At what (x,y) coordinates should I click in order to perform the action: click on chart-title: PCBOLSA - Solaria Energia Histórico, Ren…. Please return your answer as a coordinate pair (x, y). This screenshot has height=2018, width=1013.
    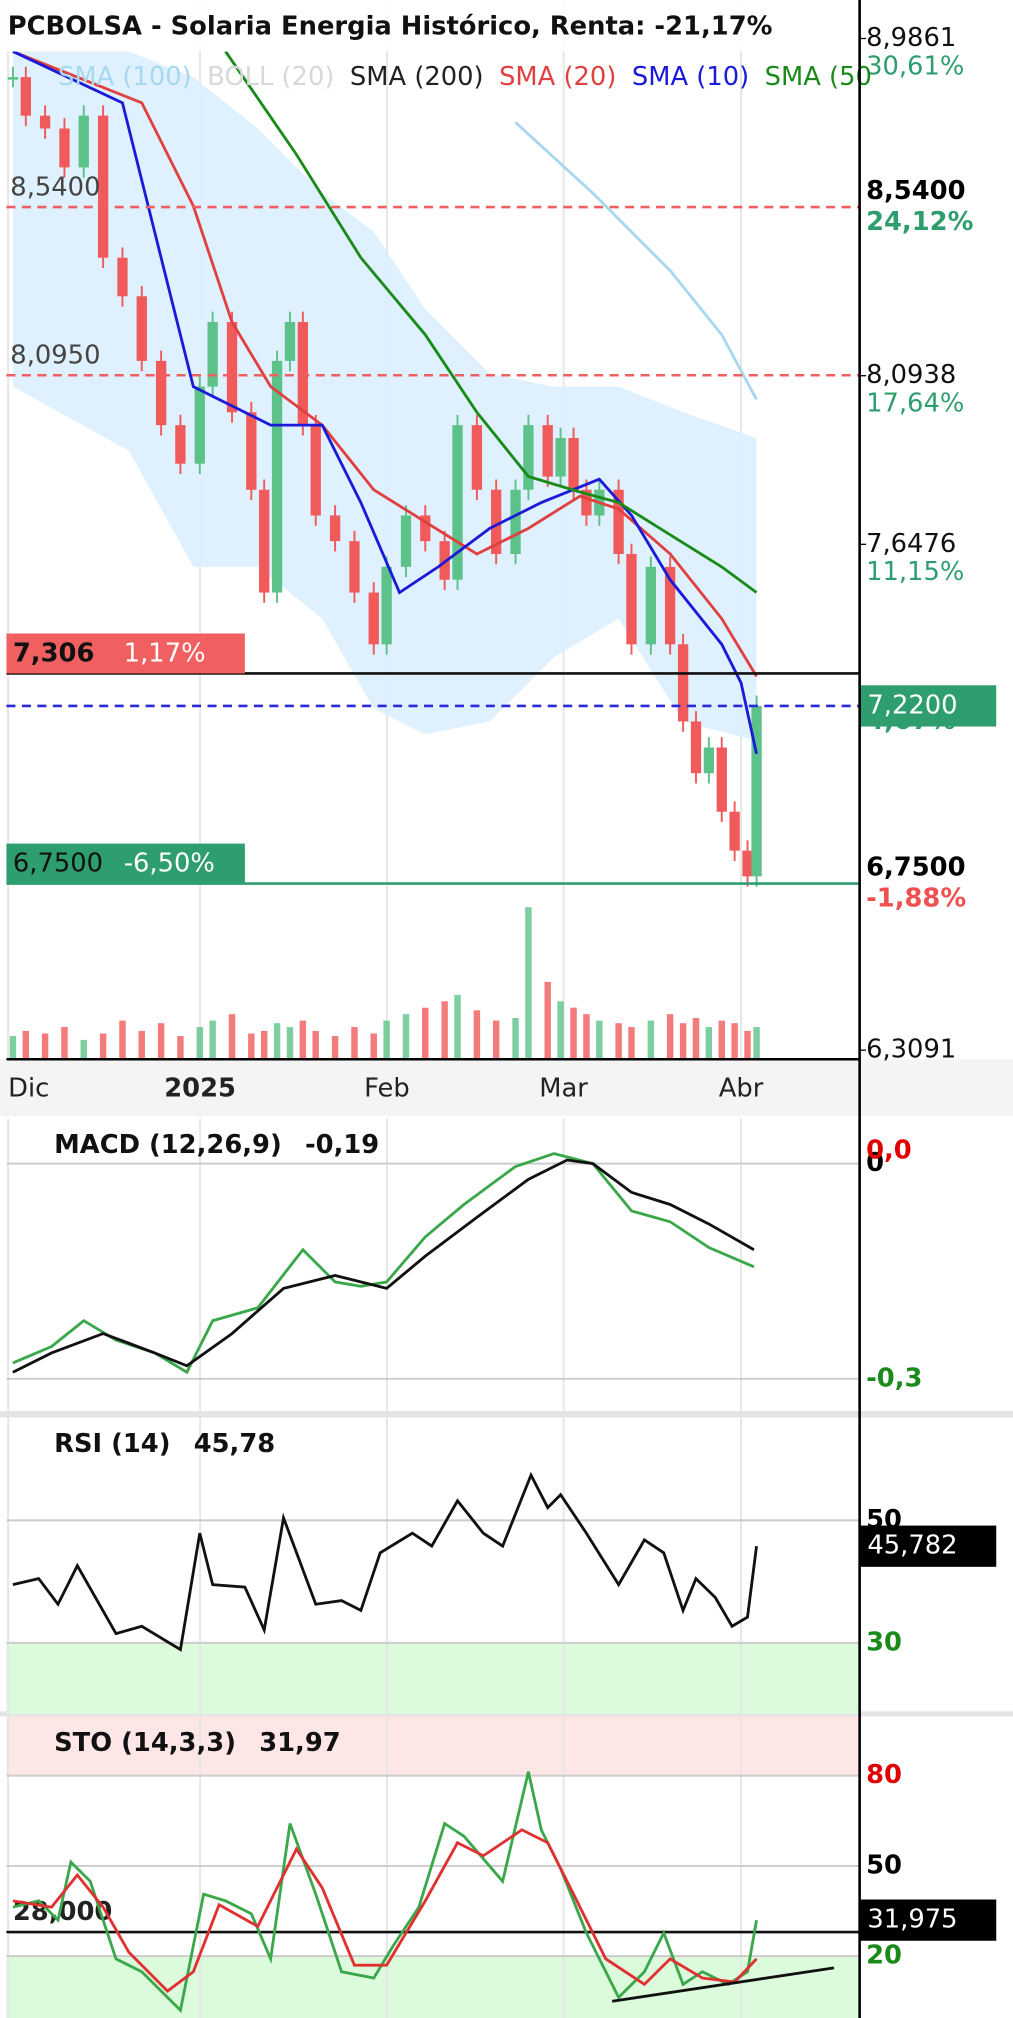
    Looking at the image, I should click on (390, 27).